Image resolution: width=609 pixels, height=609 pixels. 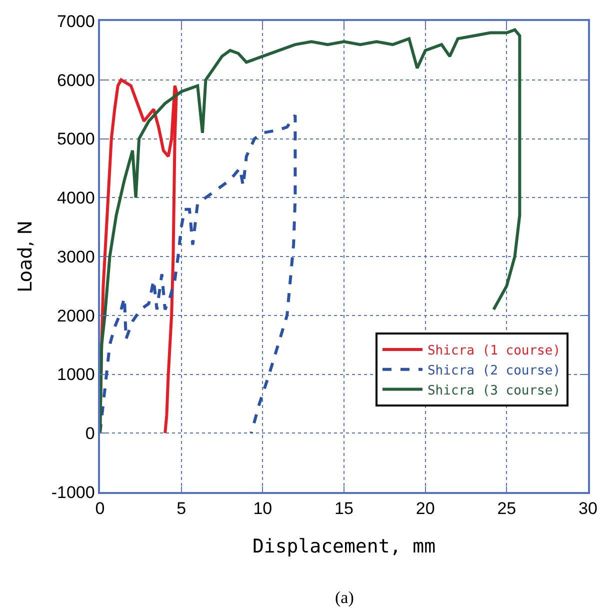 What do you see at coordinates (76, 374) in the screenshot?
I see `y-tick-label: 1000` at bounding box center [76, 374].